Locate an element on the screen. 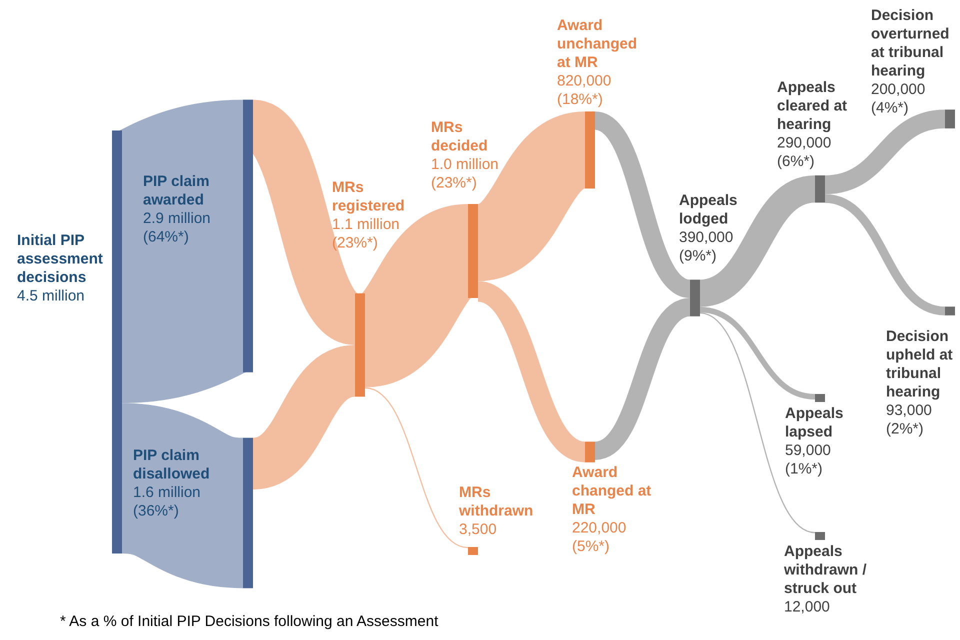 The width and height of the screenshot is (960, 640). category-label: MRs decided is located at coordinates (459, 136).